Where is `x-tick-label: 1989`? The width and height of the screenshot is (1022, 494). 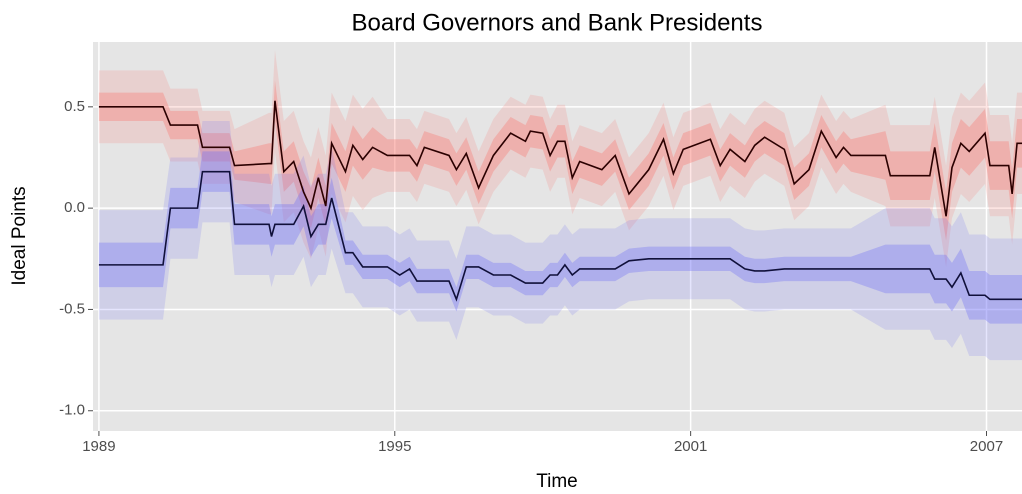
x-tick-label: 1989 is located at coordinates (98, 446).